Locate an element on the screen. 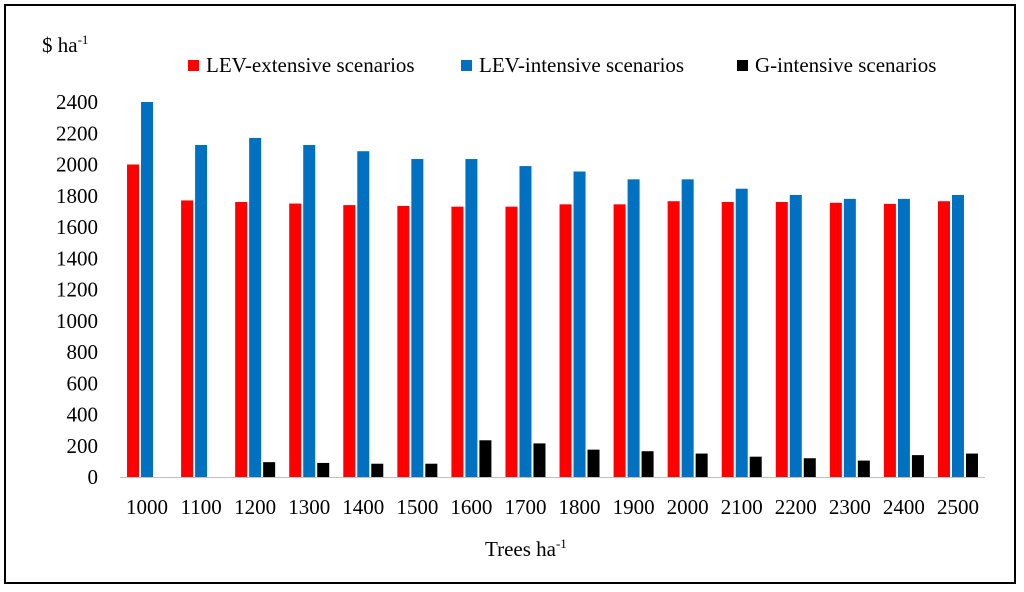  x-tick-label: 2300 is located at coordinates (850, 507).